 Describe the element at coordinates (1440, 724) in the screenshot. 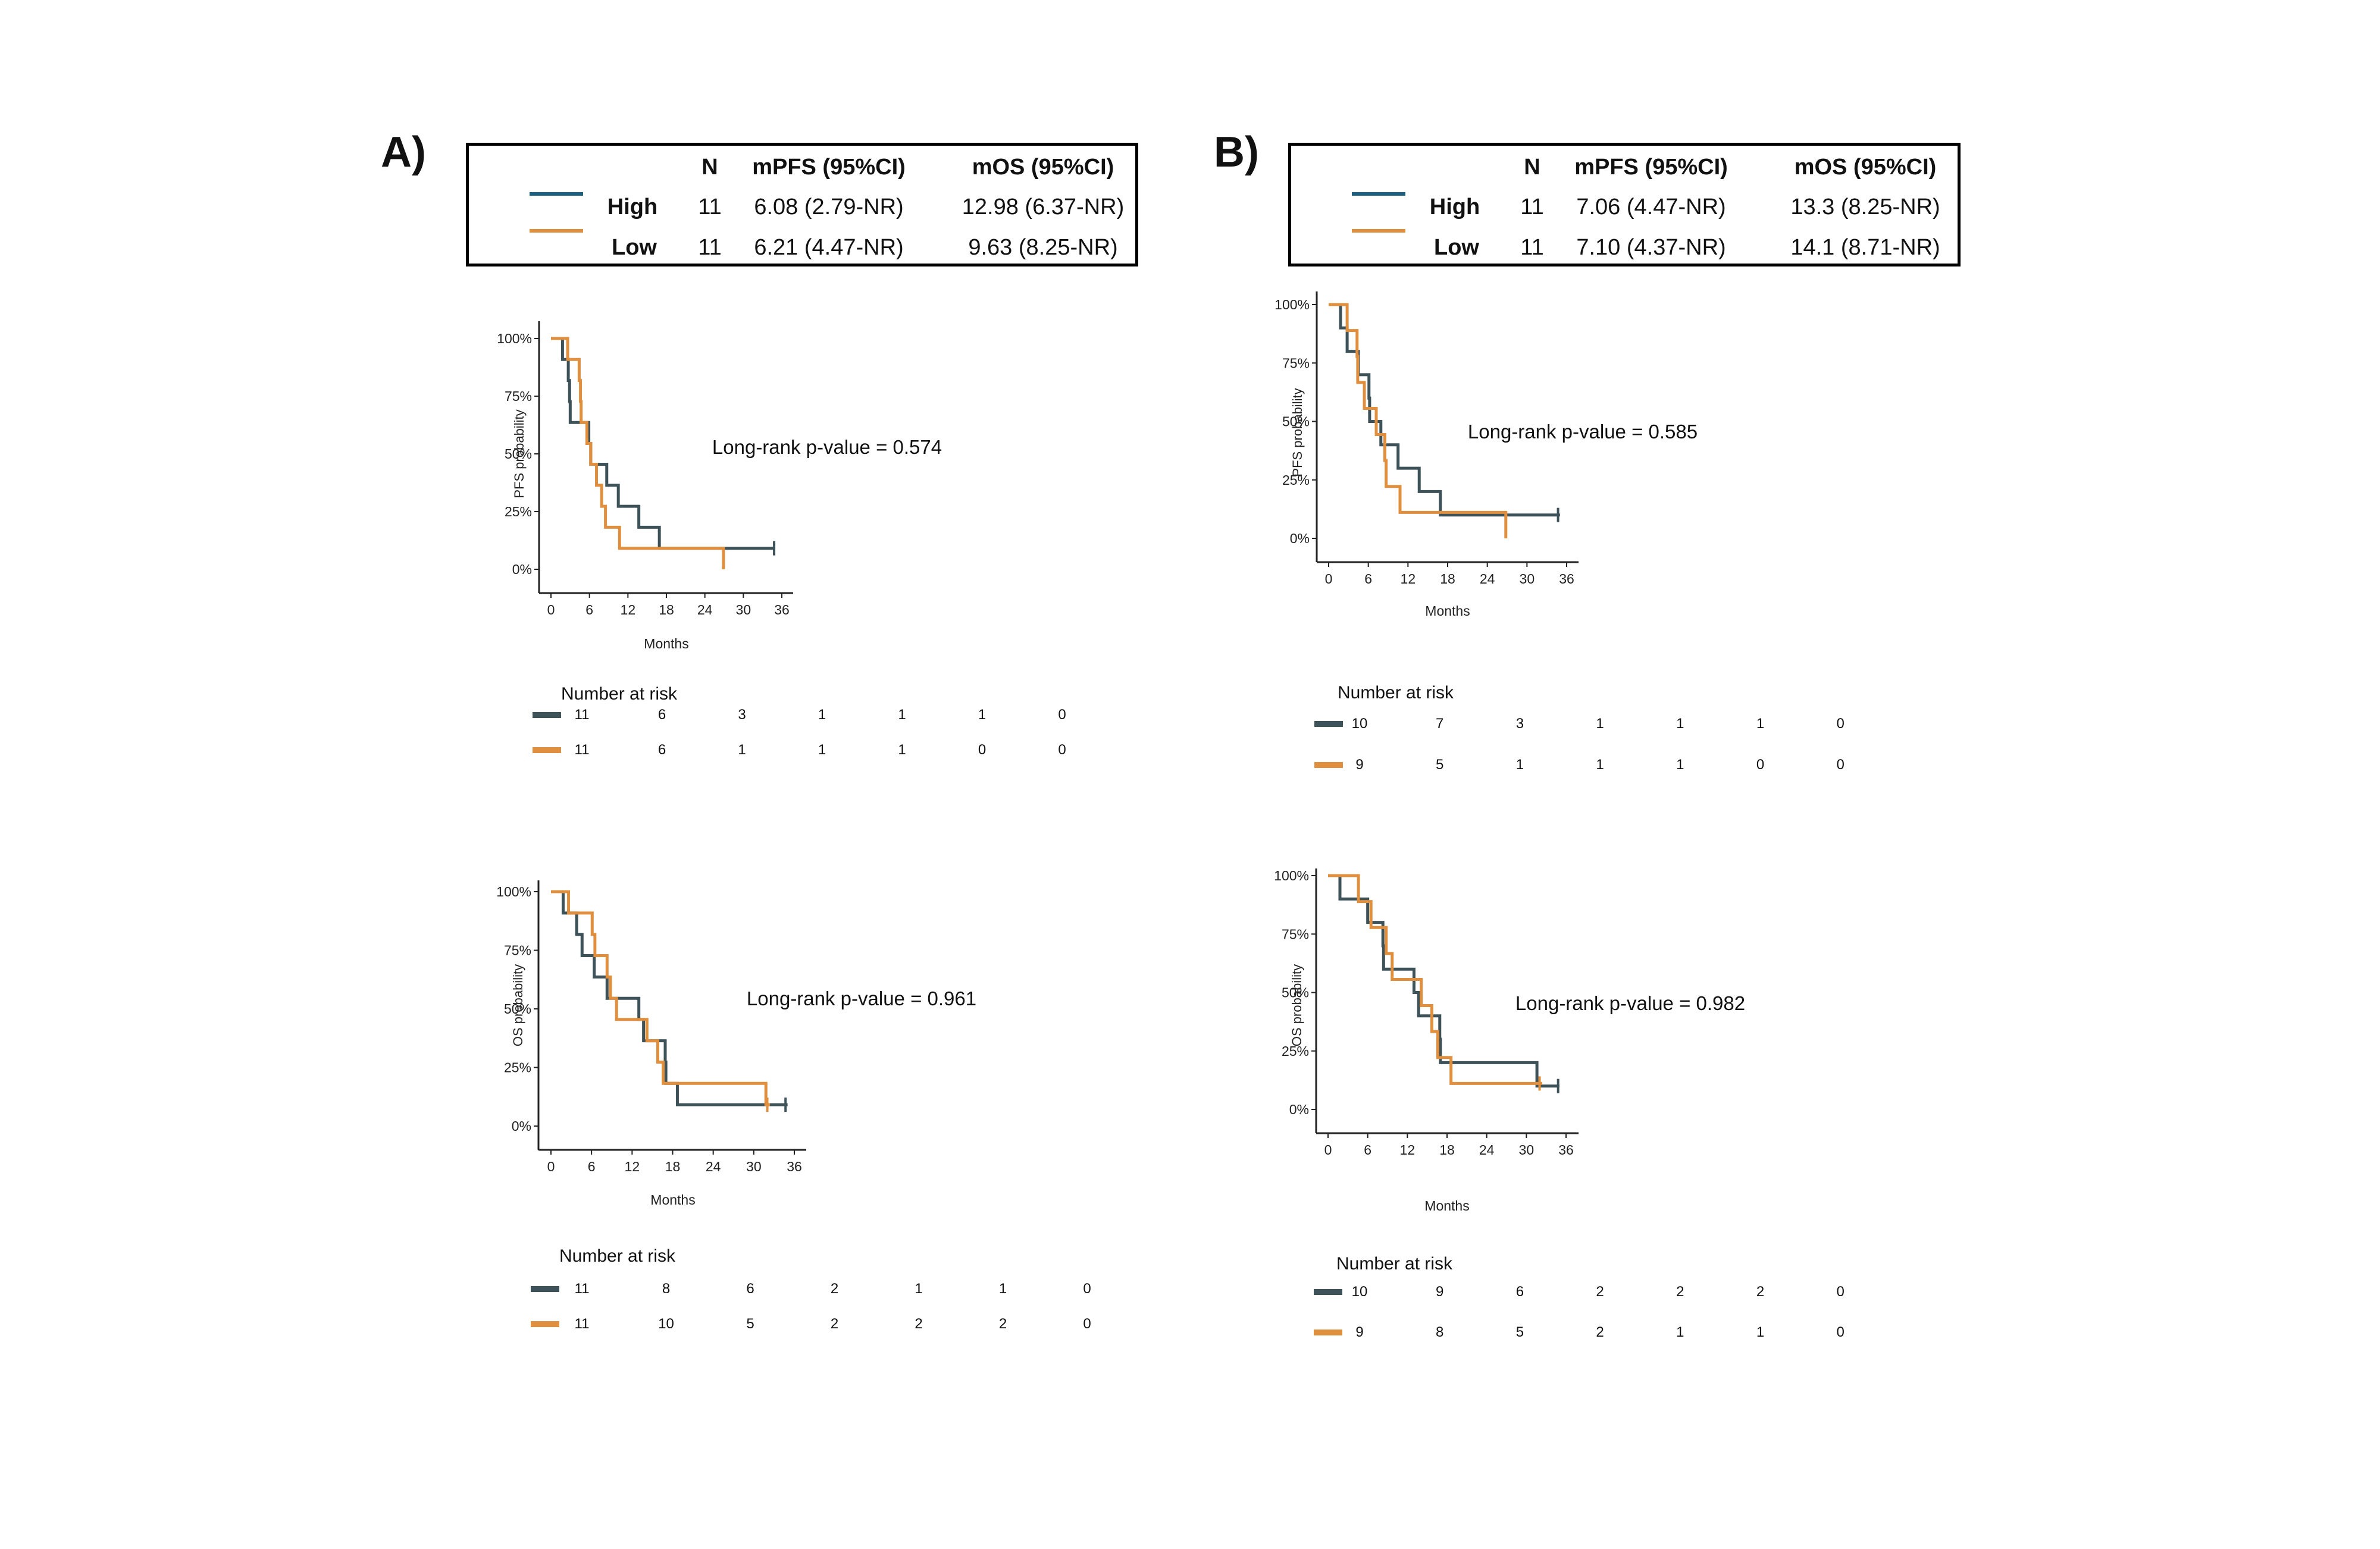

I see `risk-count-high: 7` at that location.